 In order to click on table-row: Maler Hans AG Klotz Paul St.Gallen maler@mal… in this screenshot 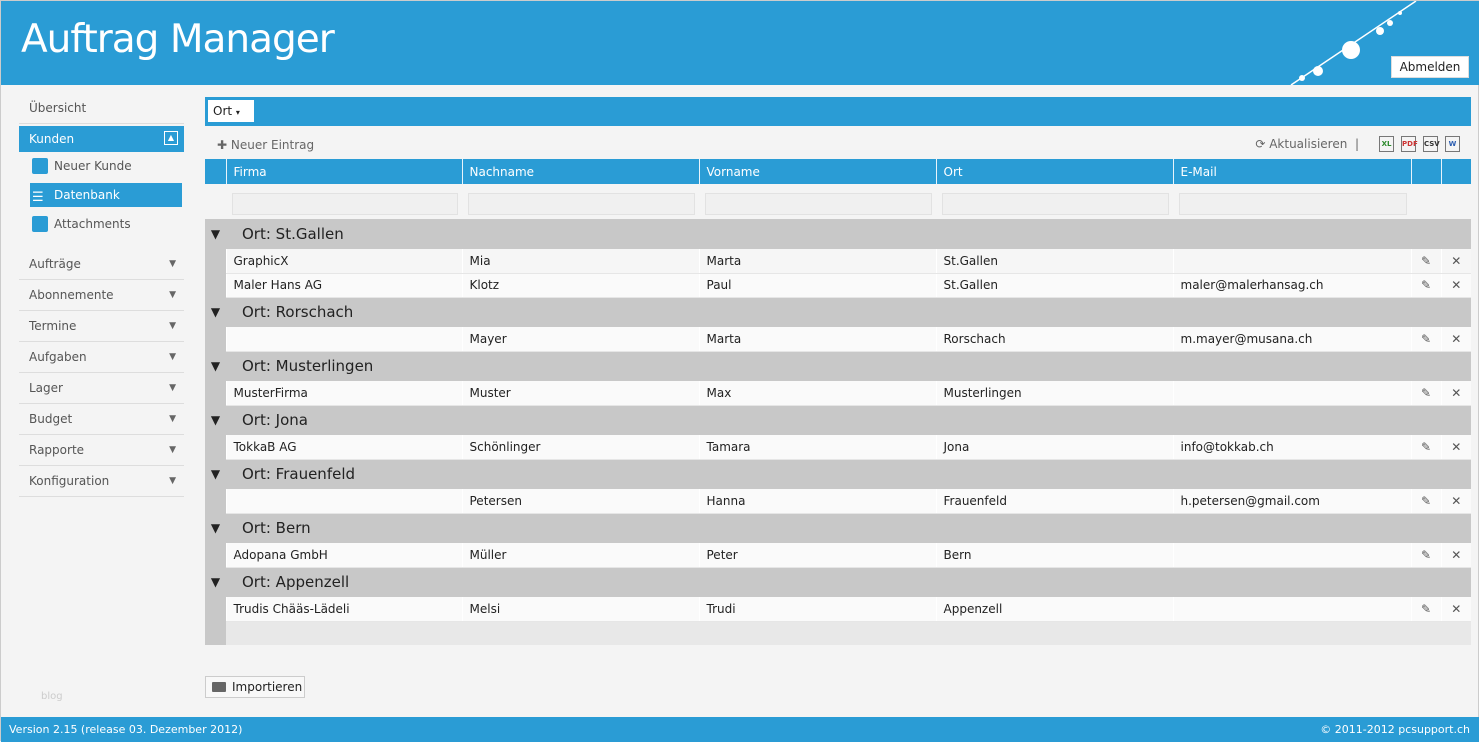, I will do `click(838, 285)`.